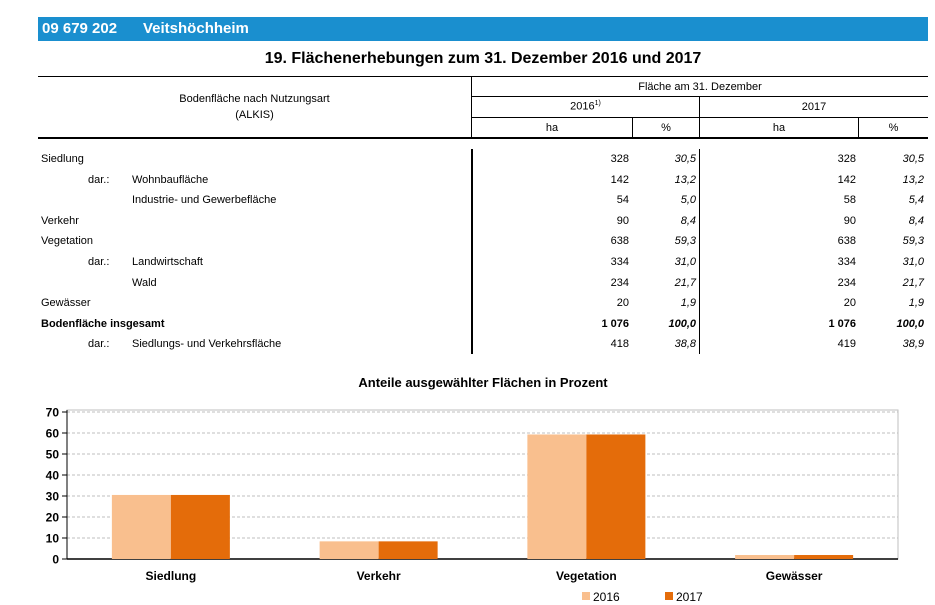 This screenshot has height=605, width=935. What do you see at coordinates (103, 324) in the screenshot?
I see `row-label: Bodenfläche insgesamt` at bounding box center [103, 324].